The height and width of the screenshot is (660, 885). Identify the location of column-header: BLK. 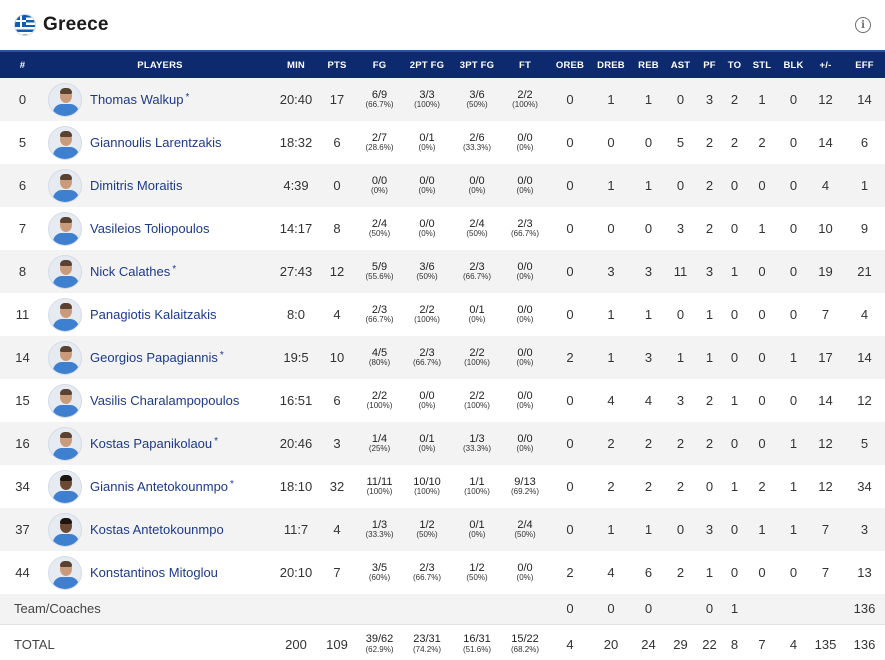
(793, 65).